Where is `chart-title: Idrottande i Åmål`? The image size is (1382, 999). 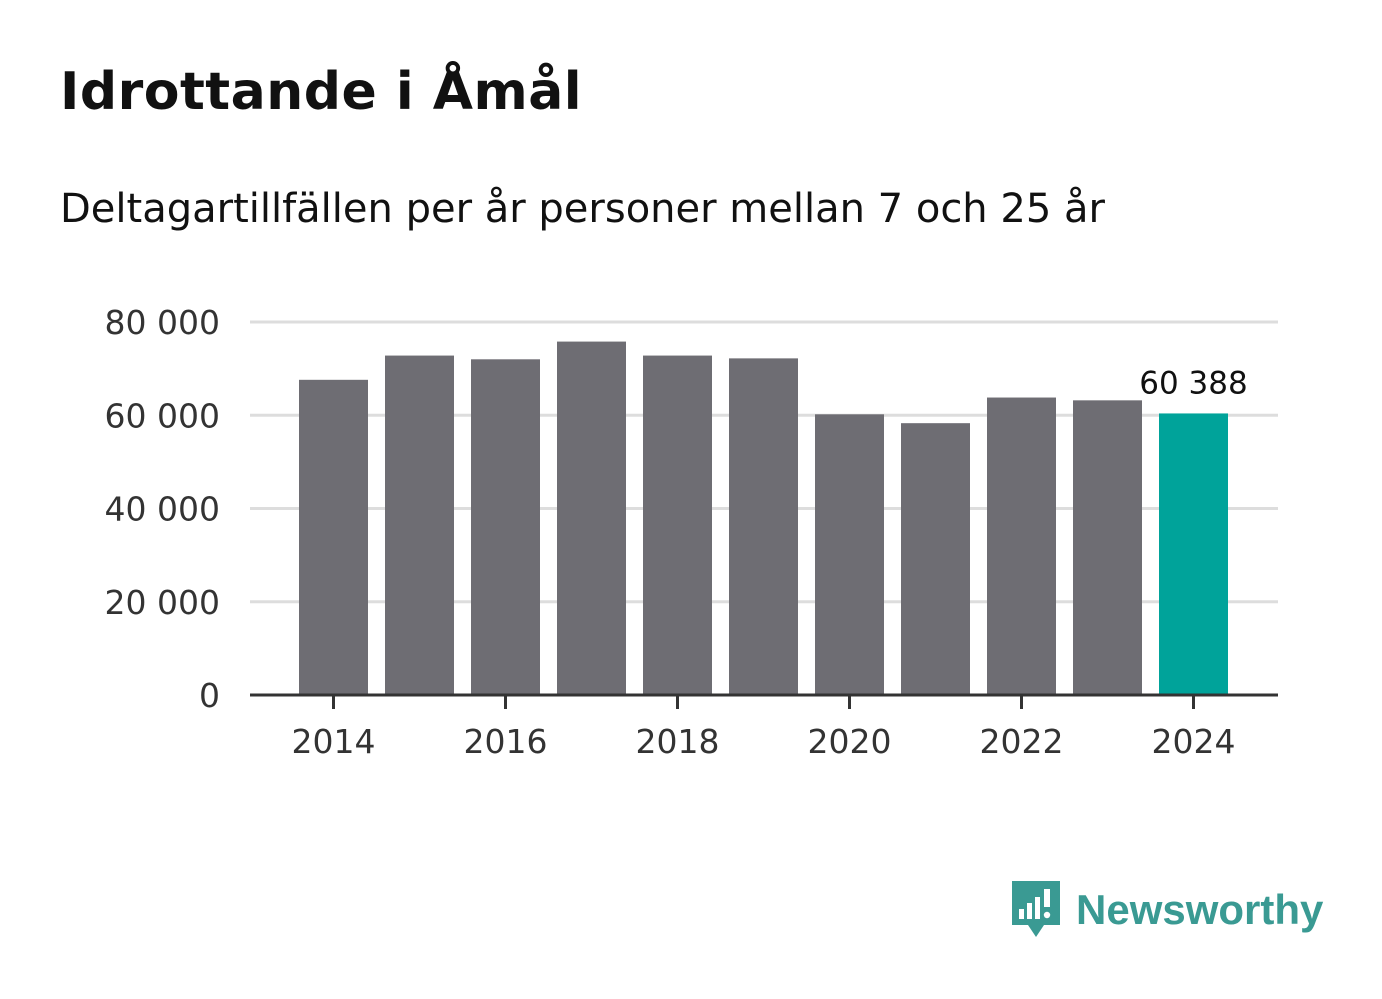
chart-title: Idrottande i Åmål is located at coordinates (321, 92).